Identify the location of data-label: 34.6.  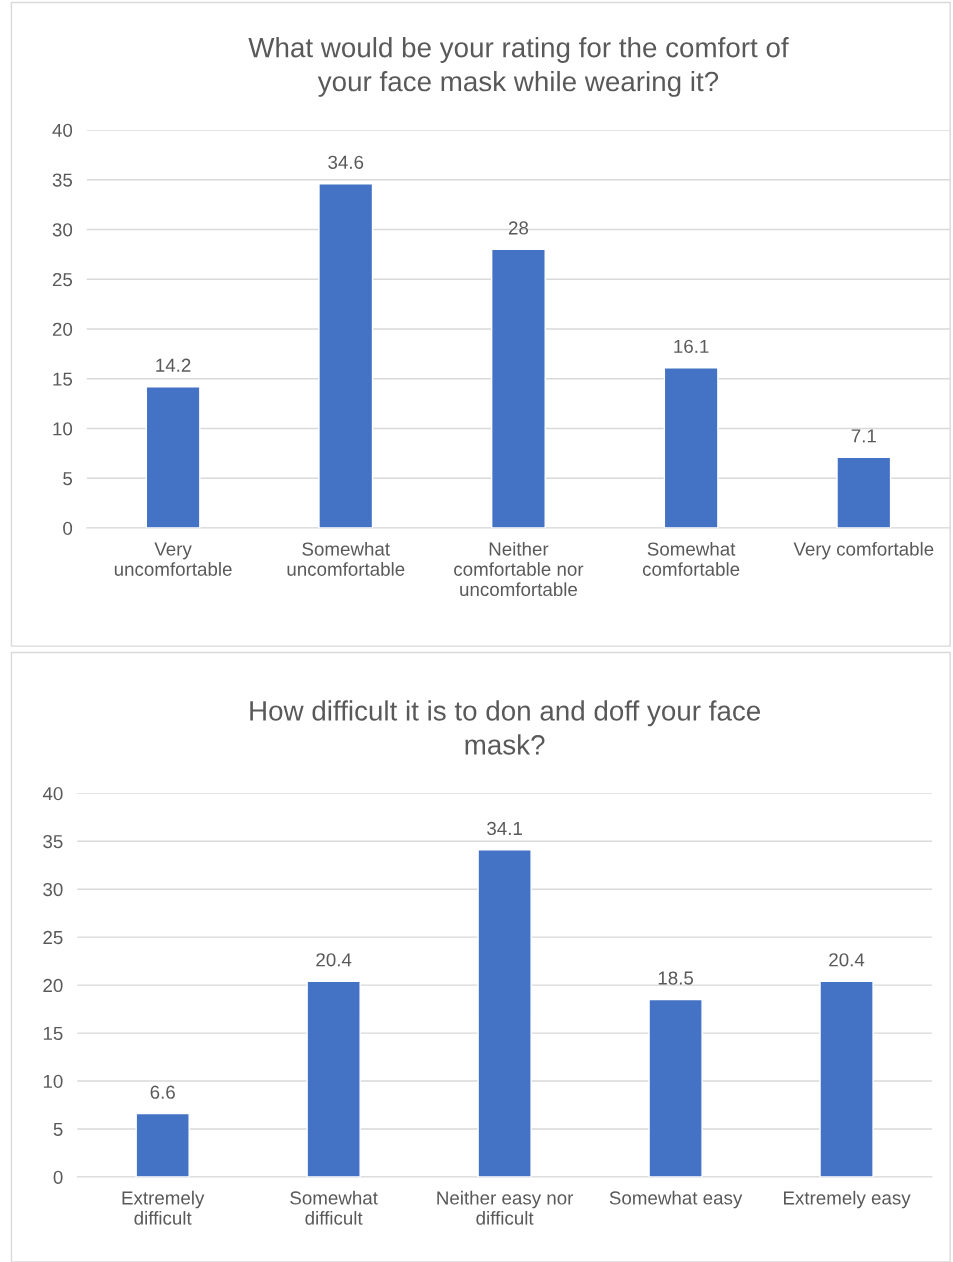
(346, 162).